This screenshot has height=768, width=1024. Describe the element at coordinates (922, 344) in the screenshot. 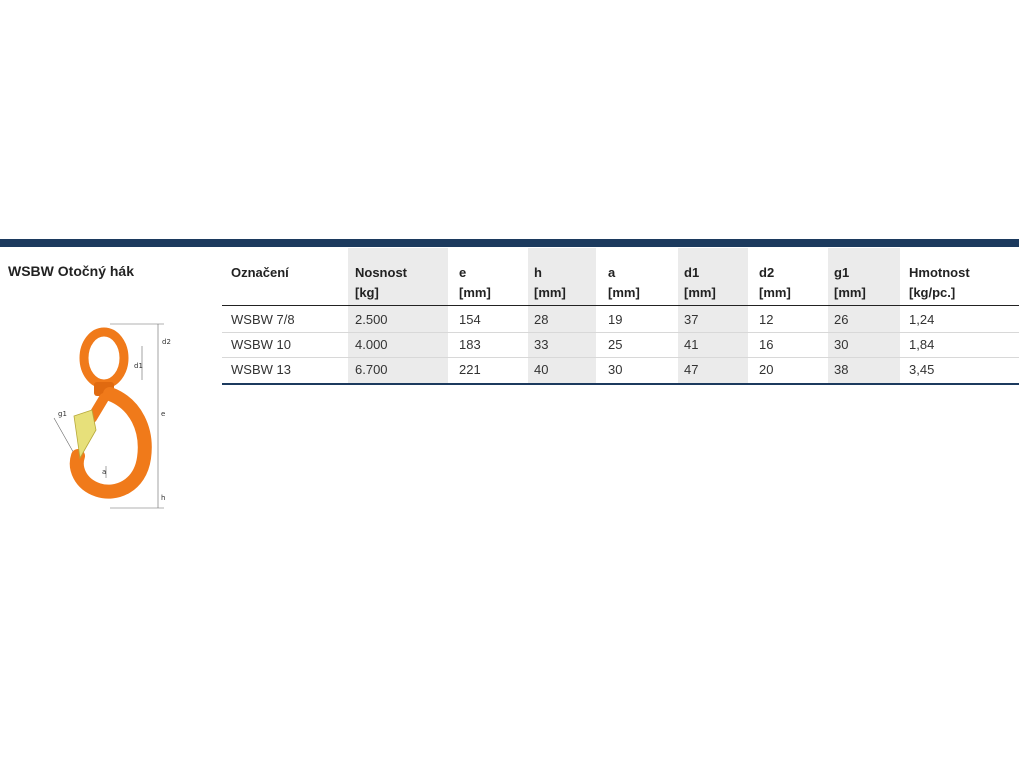

I see `cell-hmotnost: 1,84` at that location.